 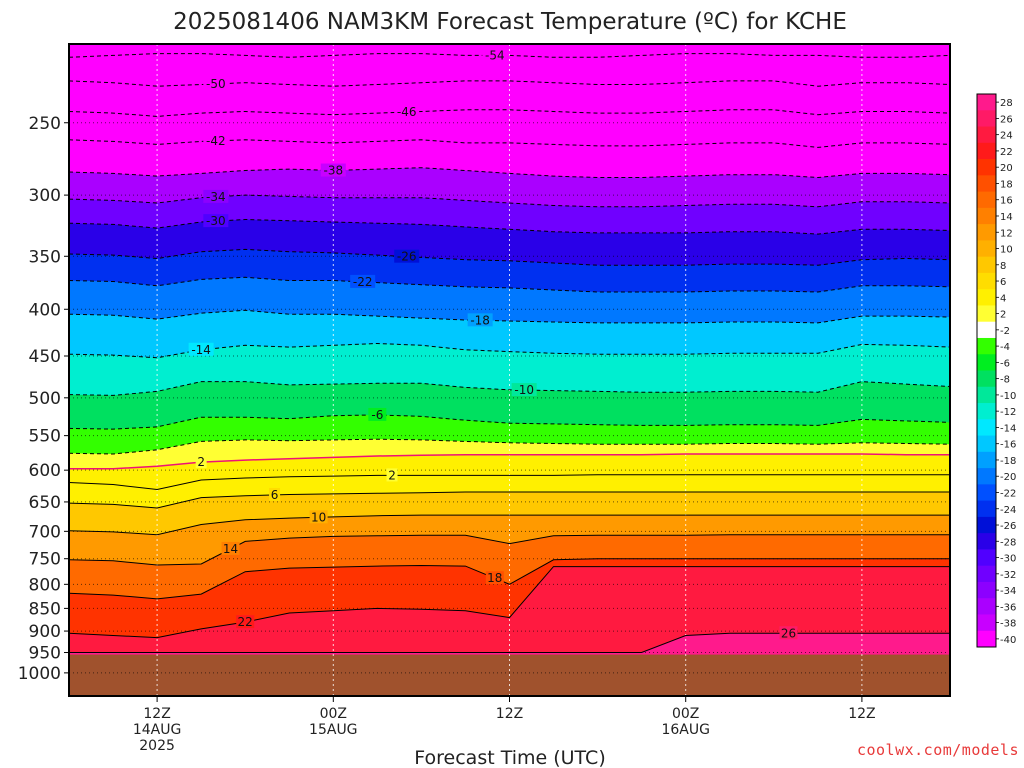 I want to click on contour-label--46: -46, so click(x=407, y=112).